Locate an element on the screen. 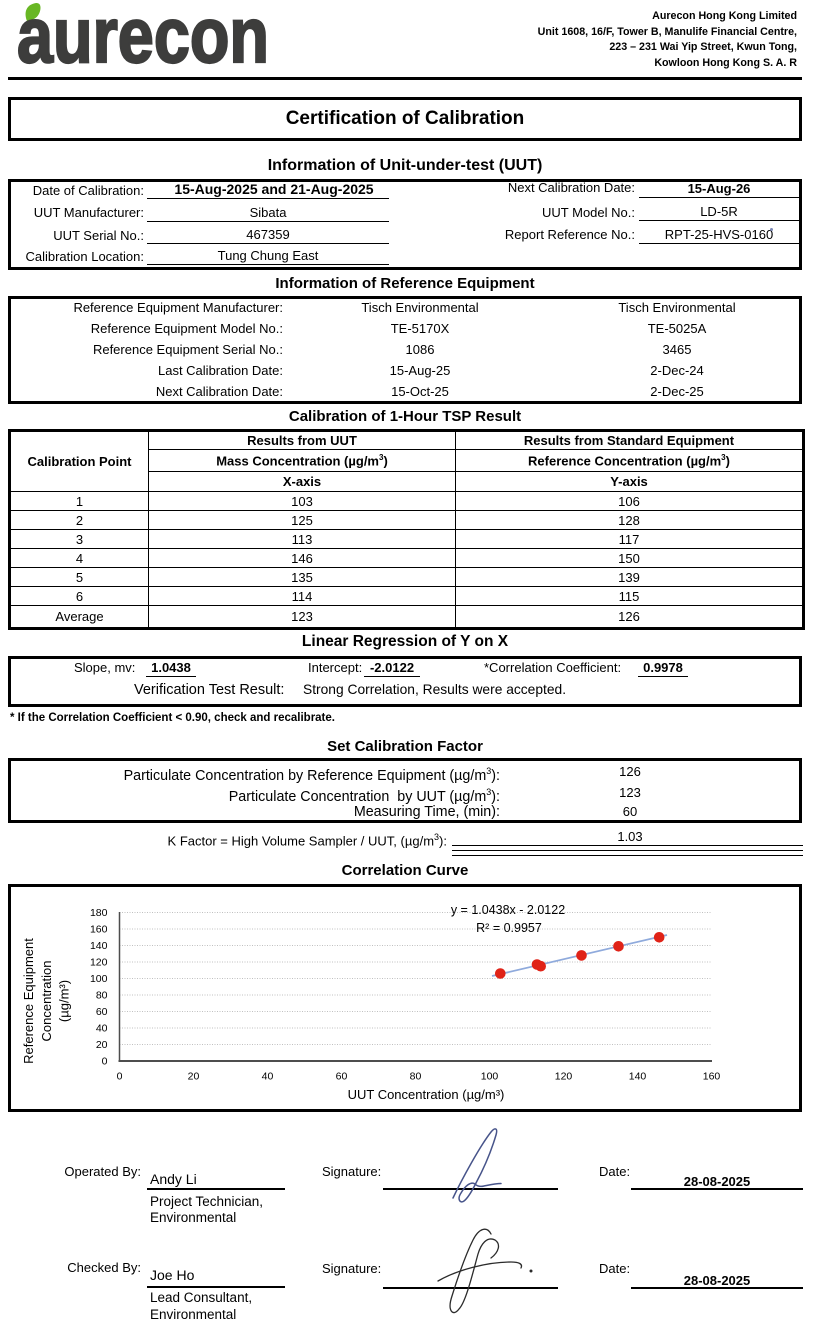  svg-text: (µg/m³) is located at coordinates (64, 1001).